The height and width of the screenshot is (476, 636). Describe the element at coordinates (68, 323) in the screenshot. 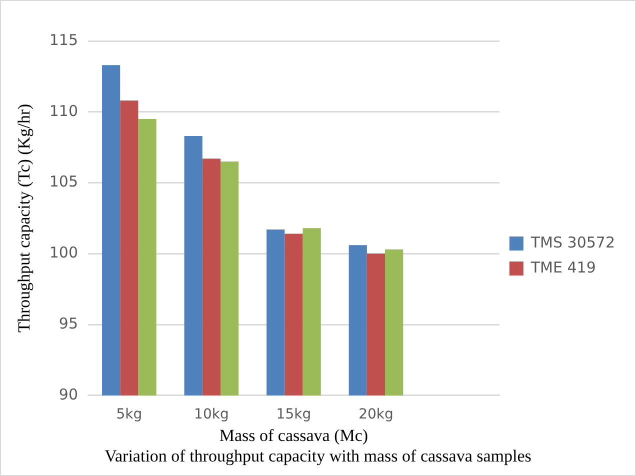

I see `y-tick-label: 95` at that location.